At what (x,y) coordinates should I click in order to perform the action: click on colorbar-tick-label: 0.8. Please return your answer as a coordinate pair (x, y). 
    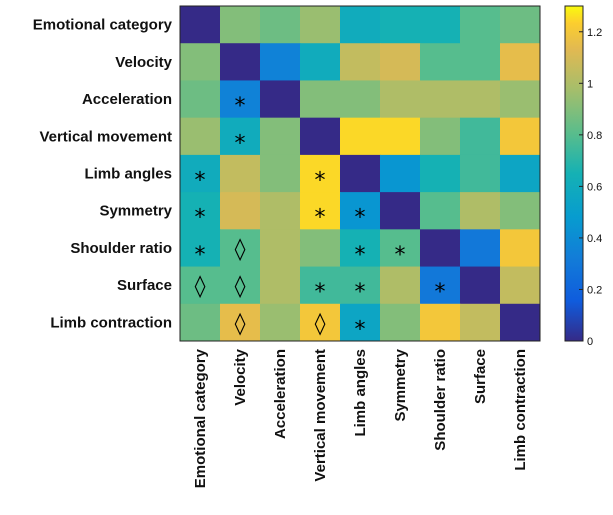
    Looking at the image, I should click on (594, 136).